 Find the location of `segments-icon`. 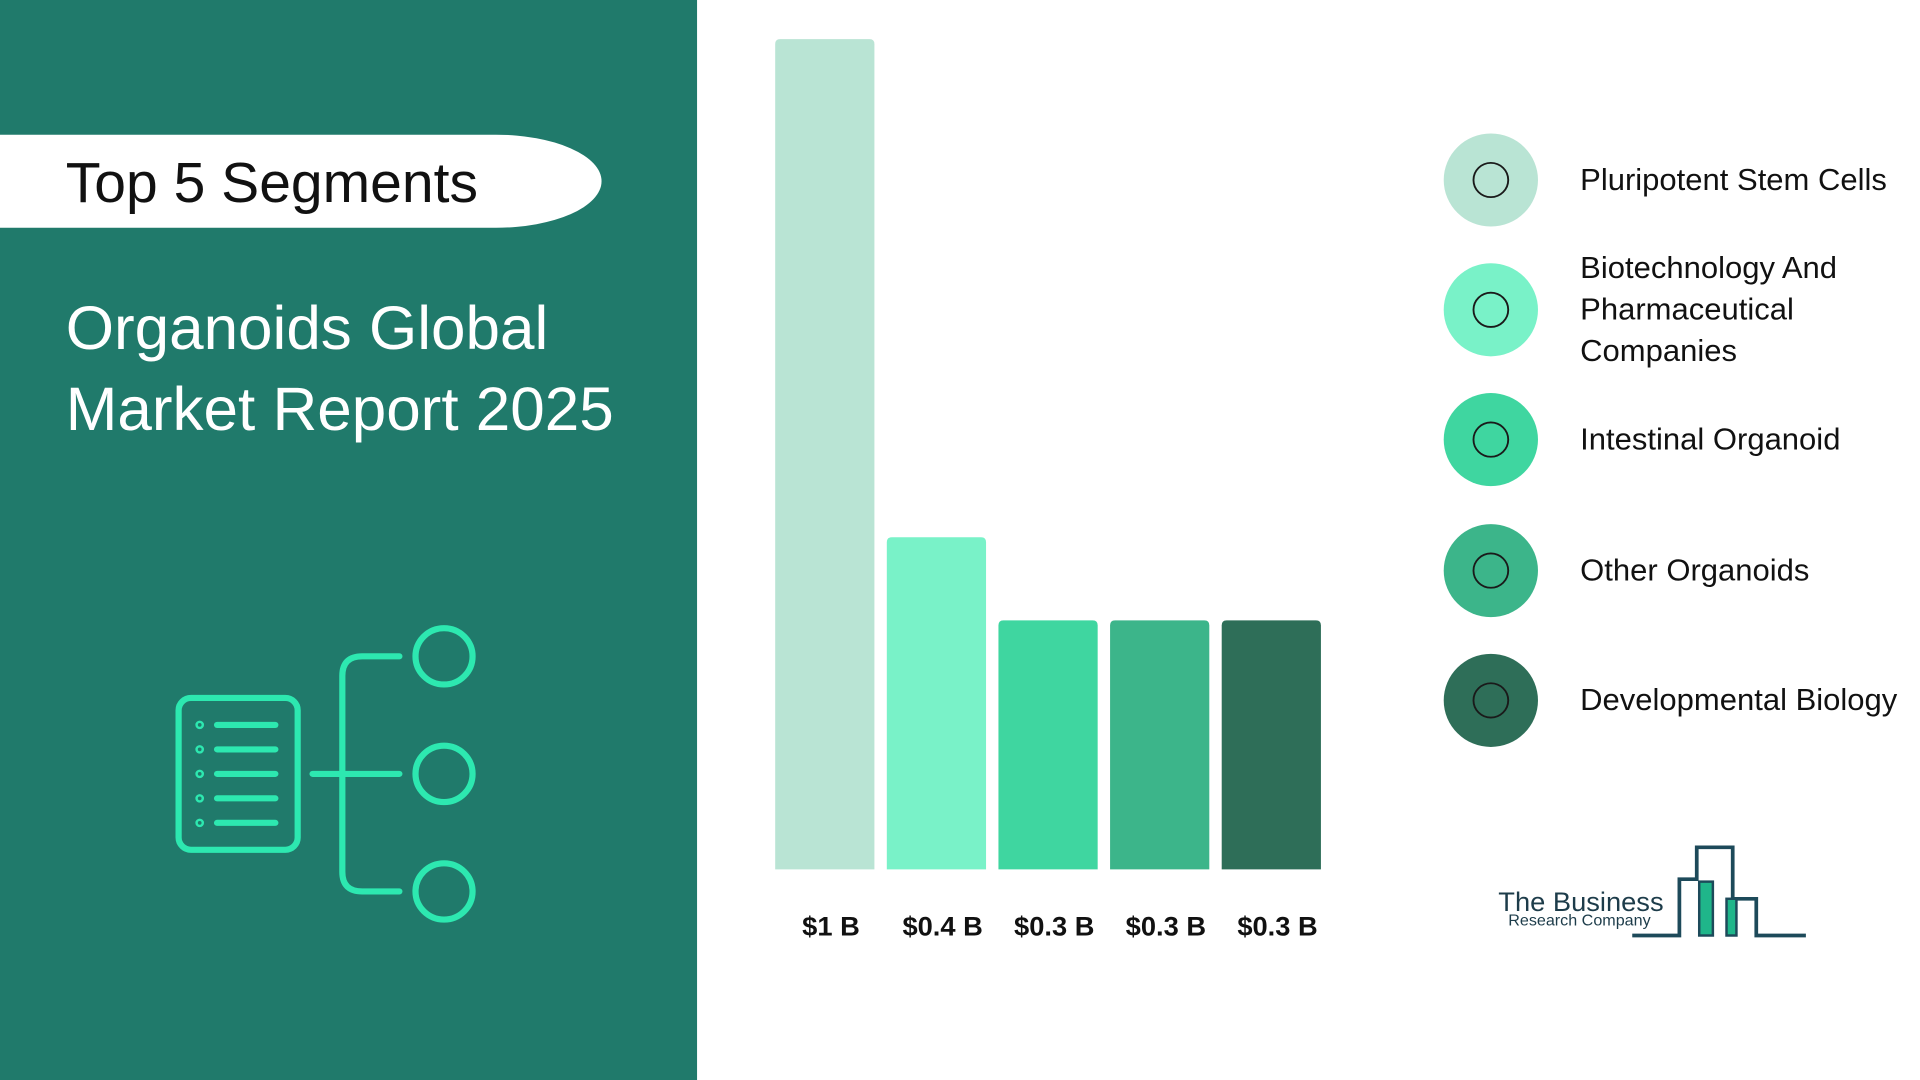

segments-icon is located at coordinates (325, 774).